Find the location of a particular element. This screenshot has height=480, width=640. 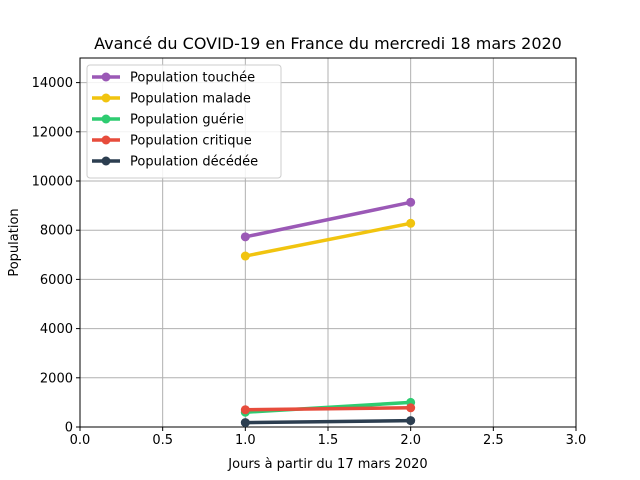

legend-label: Population touchée is located at coordinates (192, 78).